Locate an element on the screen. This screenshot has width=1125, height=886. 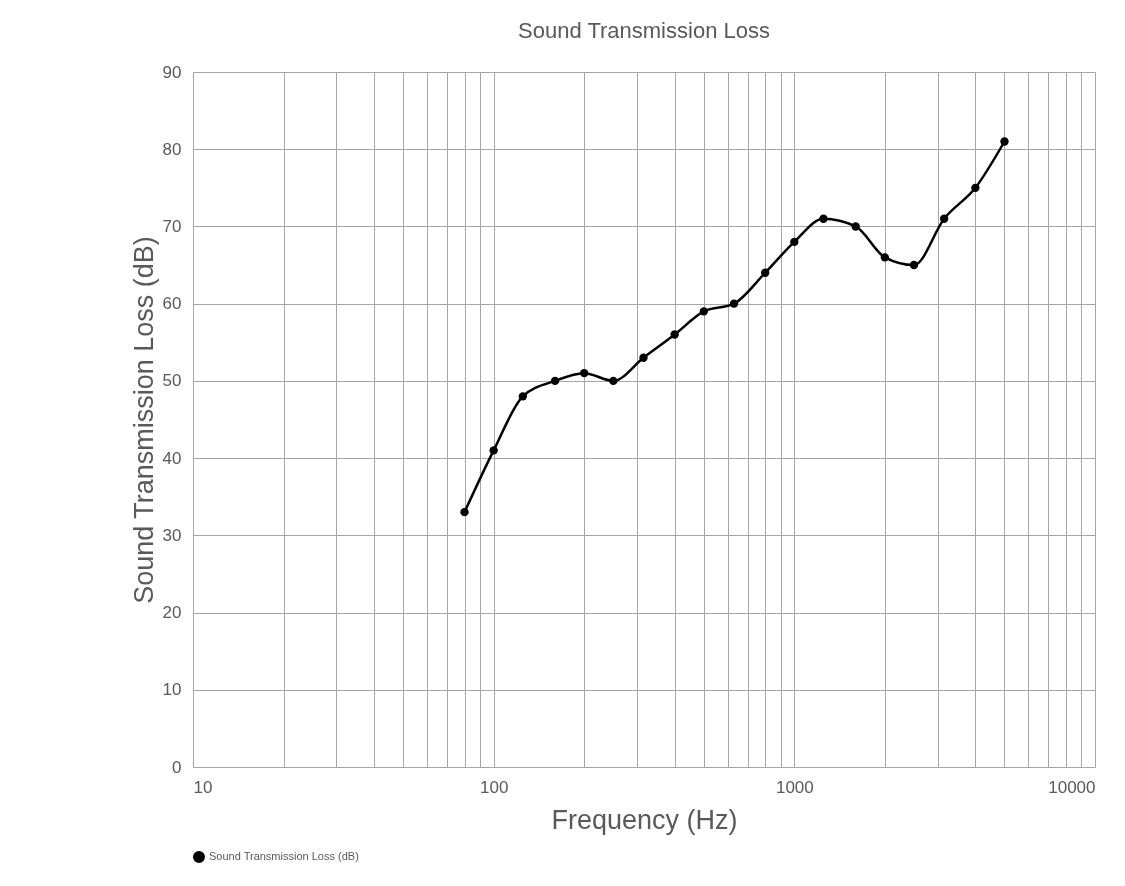
y-tick-label: 30 is located at coordinates (172, 535).